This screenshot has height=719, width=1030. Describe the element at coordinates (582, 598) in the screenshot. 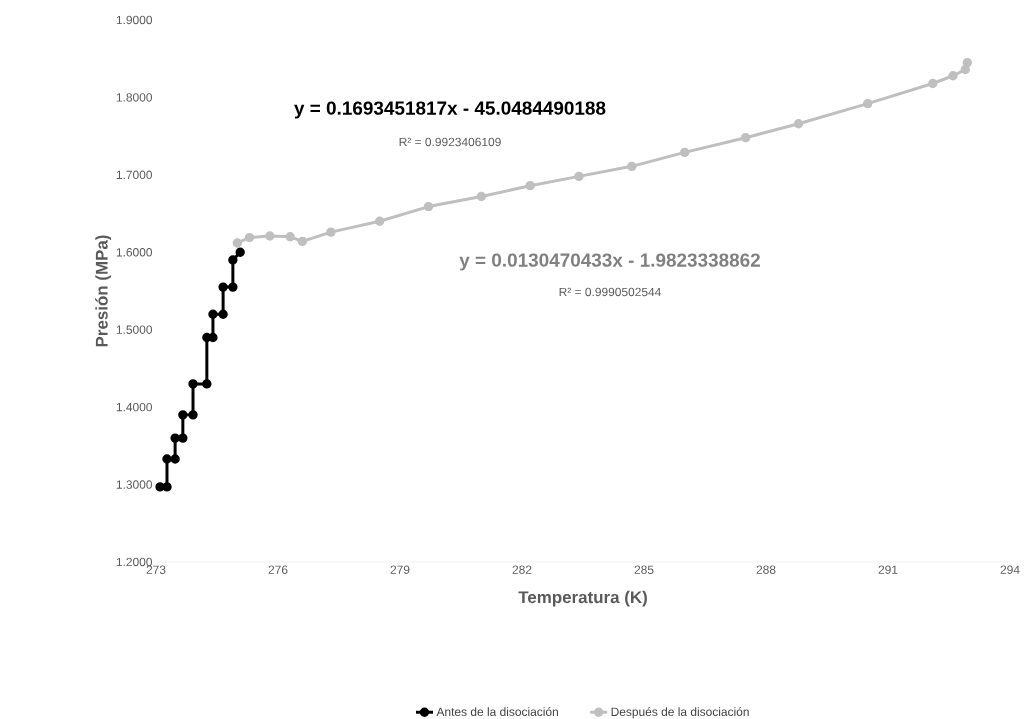

I see `x-axis-title: Temperatura (K)` at that location.